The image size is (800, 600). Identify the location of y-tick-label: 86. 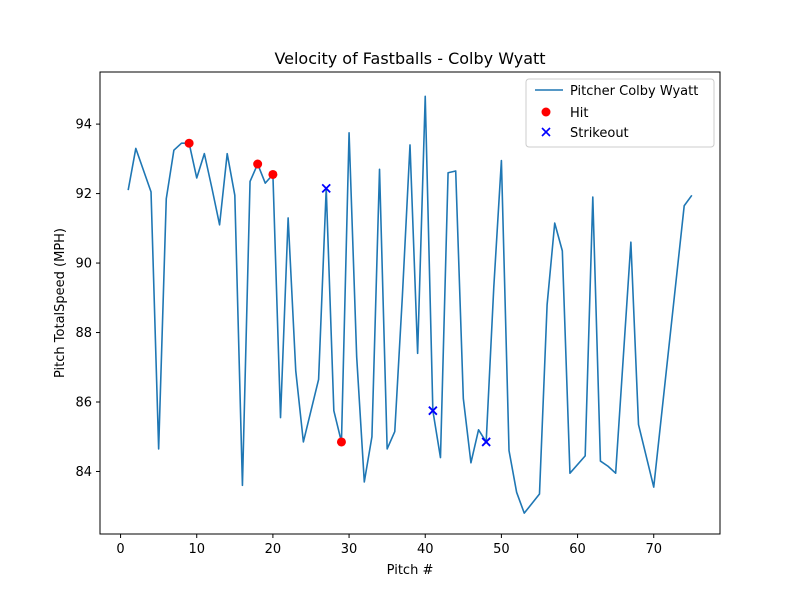
(83, 403).